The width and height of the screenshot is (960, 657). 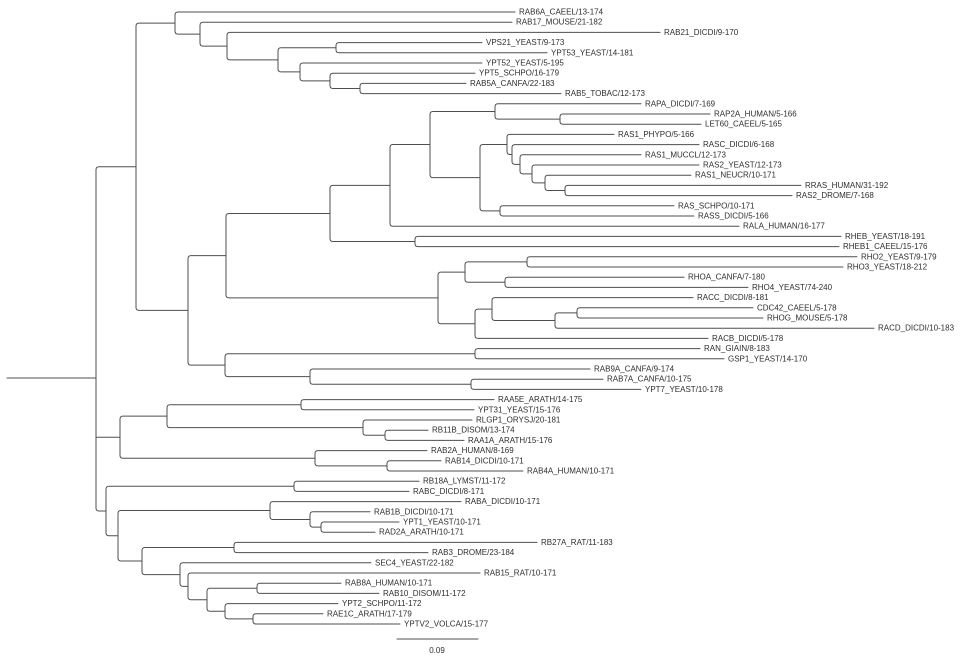 What do you see at coordinates (592, 52) in the screenshot?
I see `leaf-label: YPT53_YEAST/14-181` at bounding box center [592, 52].